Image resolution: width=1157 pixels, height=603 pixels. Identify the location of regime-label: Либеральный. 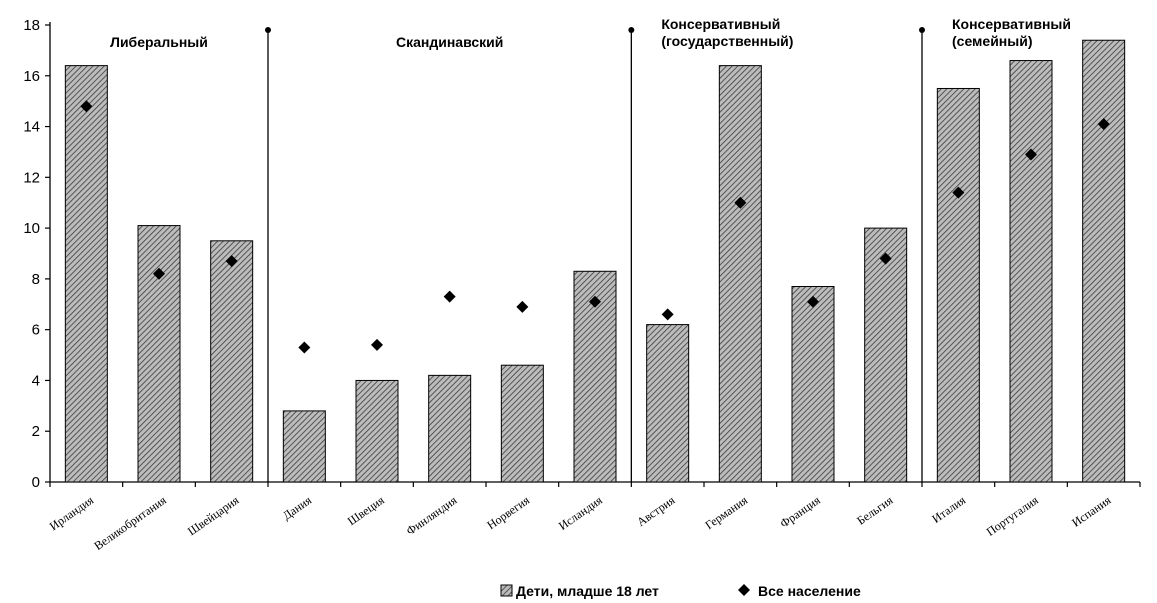
(159, 42).